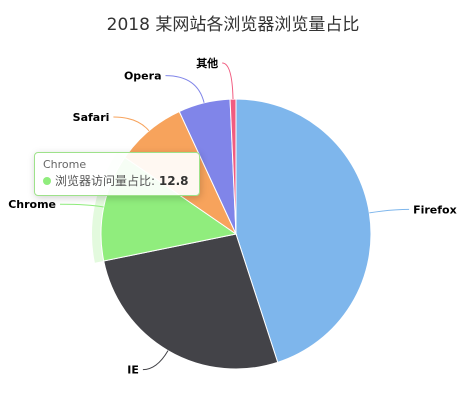  What do you see at coordinates (91, 117) in the screenshot?
I see `slice-label-safari: Safari` at bounding box center [91, 117].